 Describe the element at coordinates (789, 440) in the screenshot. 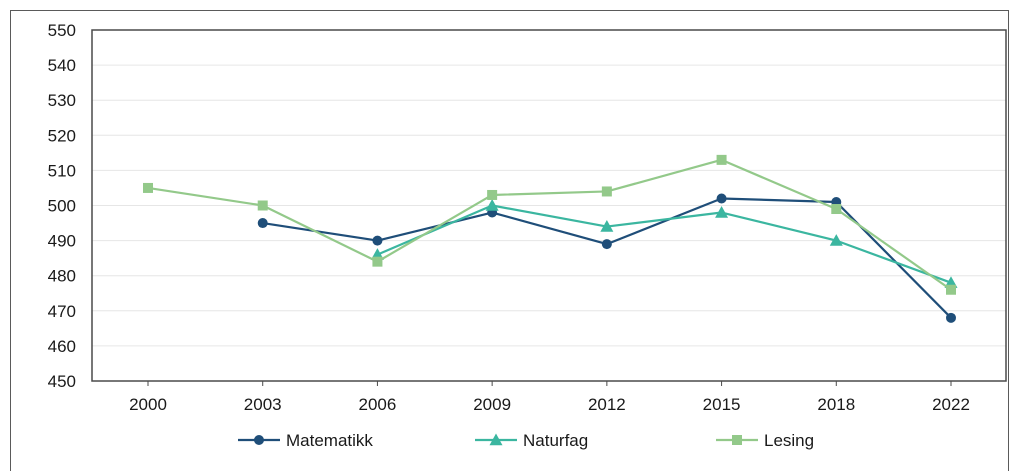

I see `legend-label: Lesing` at that location.